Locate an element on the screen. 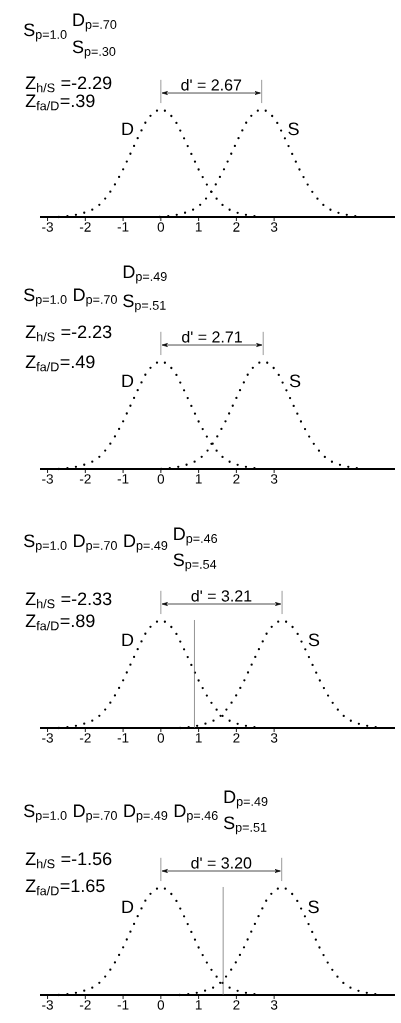  text: d' = 2.67 is located at coordinates (211, 84).